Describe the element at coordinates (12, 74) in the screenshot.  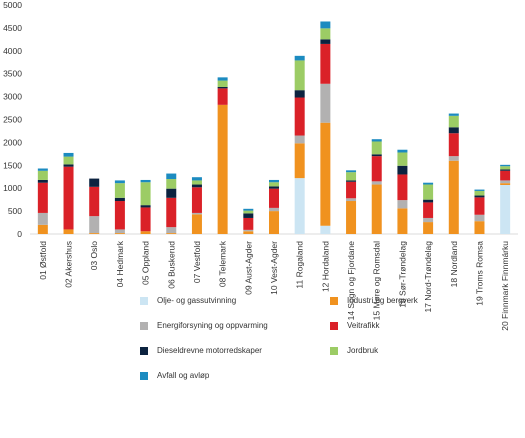
I see `y-tick-label: 3500` at that location.